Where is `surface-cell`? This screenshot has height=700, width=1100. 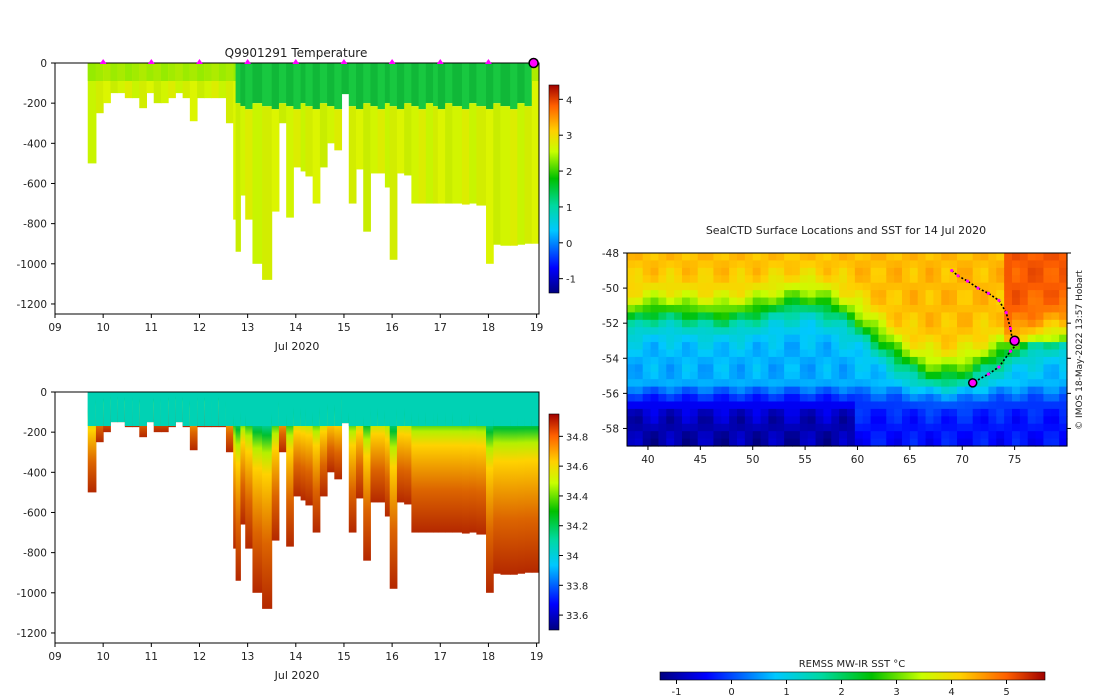 surface-cell is located at coordinates (136, 72).